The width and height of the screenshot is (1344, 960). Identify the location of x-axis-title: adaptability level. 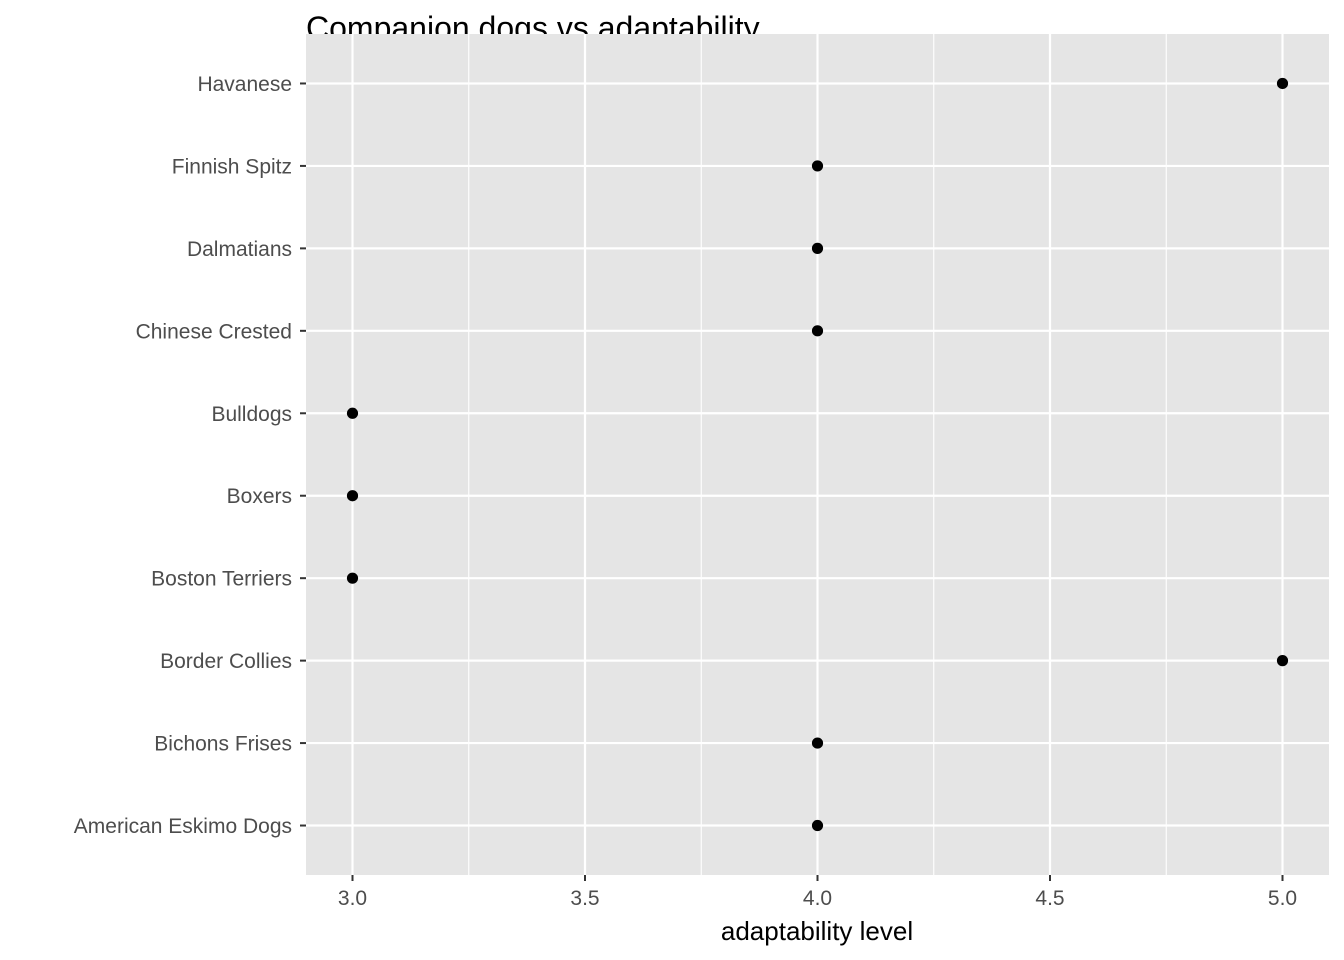
(817, 931).